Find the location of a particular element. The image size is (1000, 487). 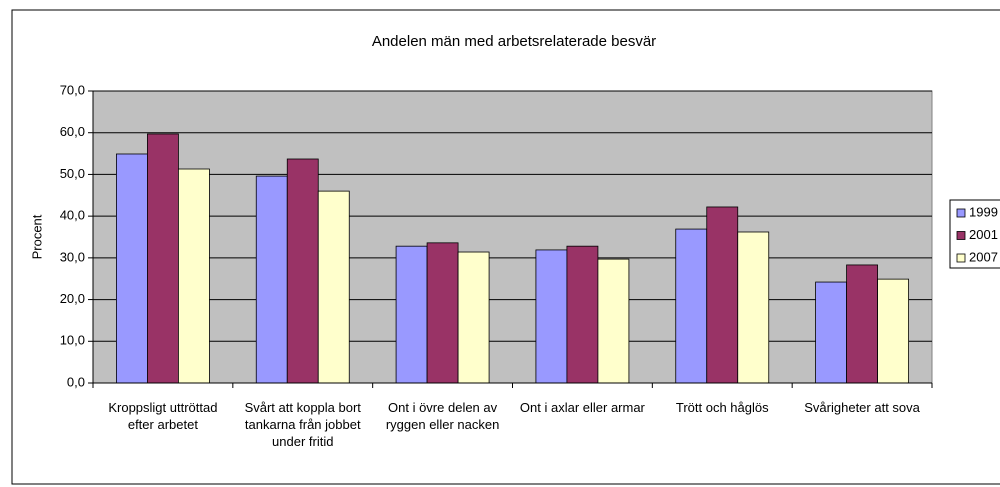

x-tick-label: Kroppsligt uttröttad efter arbetet is located at coordinates (163, 416).